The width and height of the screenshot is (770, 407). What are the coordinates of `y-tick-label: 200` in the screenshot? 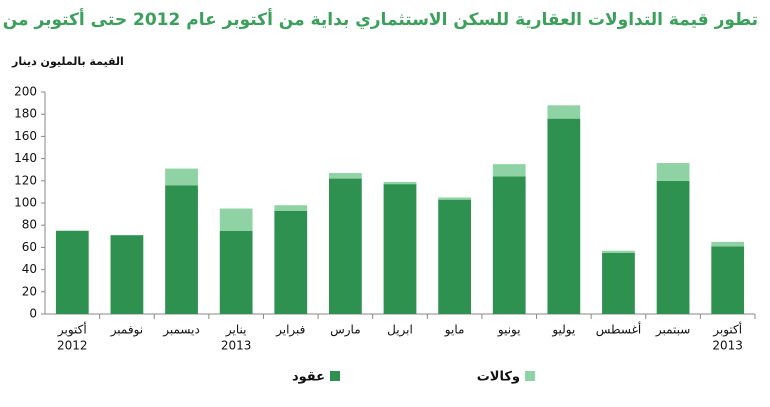 It's located at (25, 92).